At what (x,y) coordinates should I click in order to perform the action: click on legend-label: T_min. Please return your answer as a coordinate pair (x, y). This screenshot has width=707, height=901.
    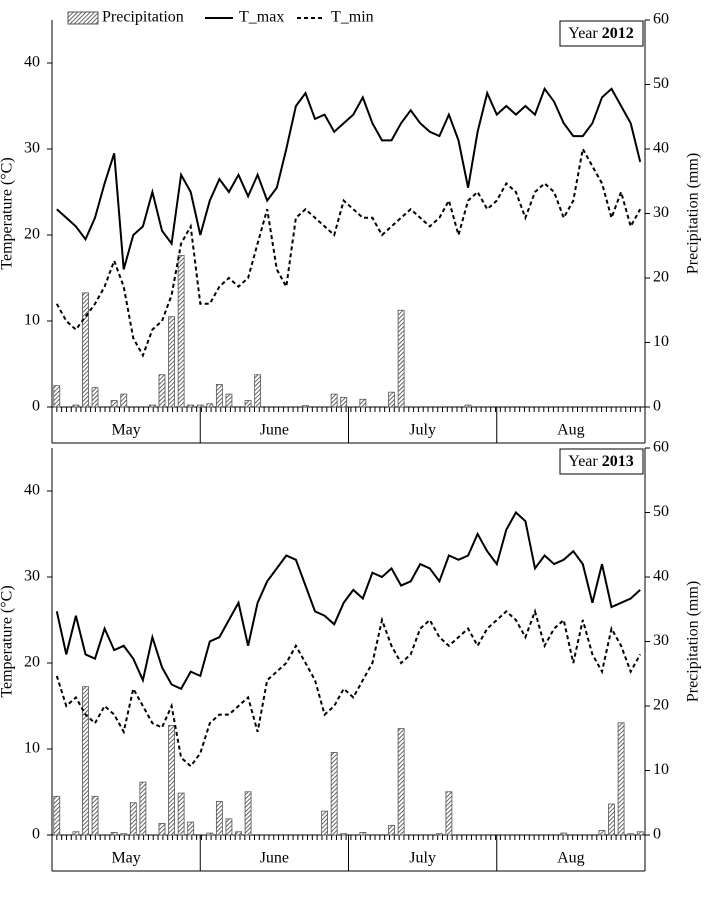
    Looking at the image, I should click on (352, 17).